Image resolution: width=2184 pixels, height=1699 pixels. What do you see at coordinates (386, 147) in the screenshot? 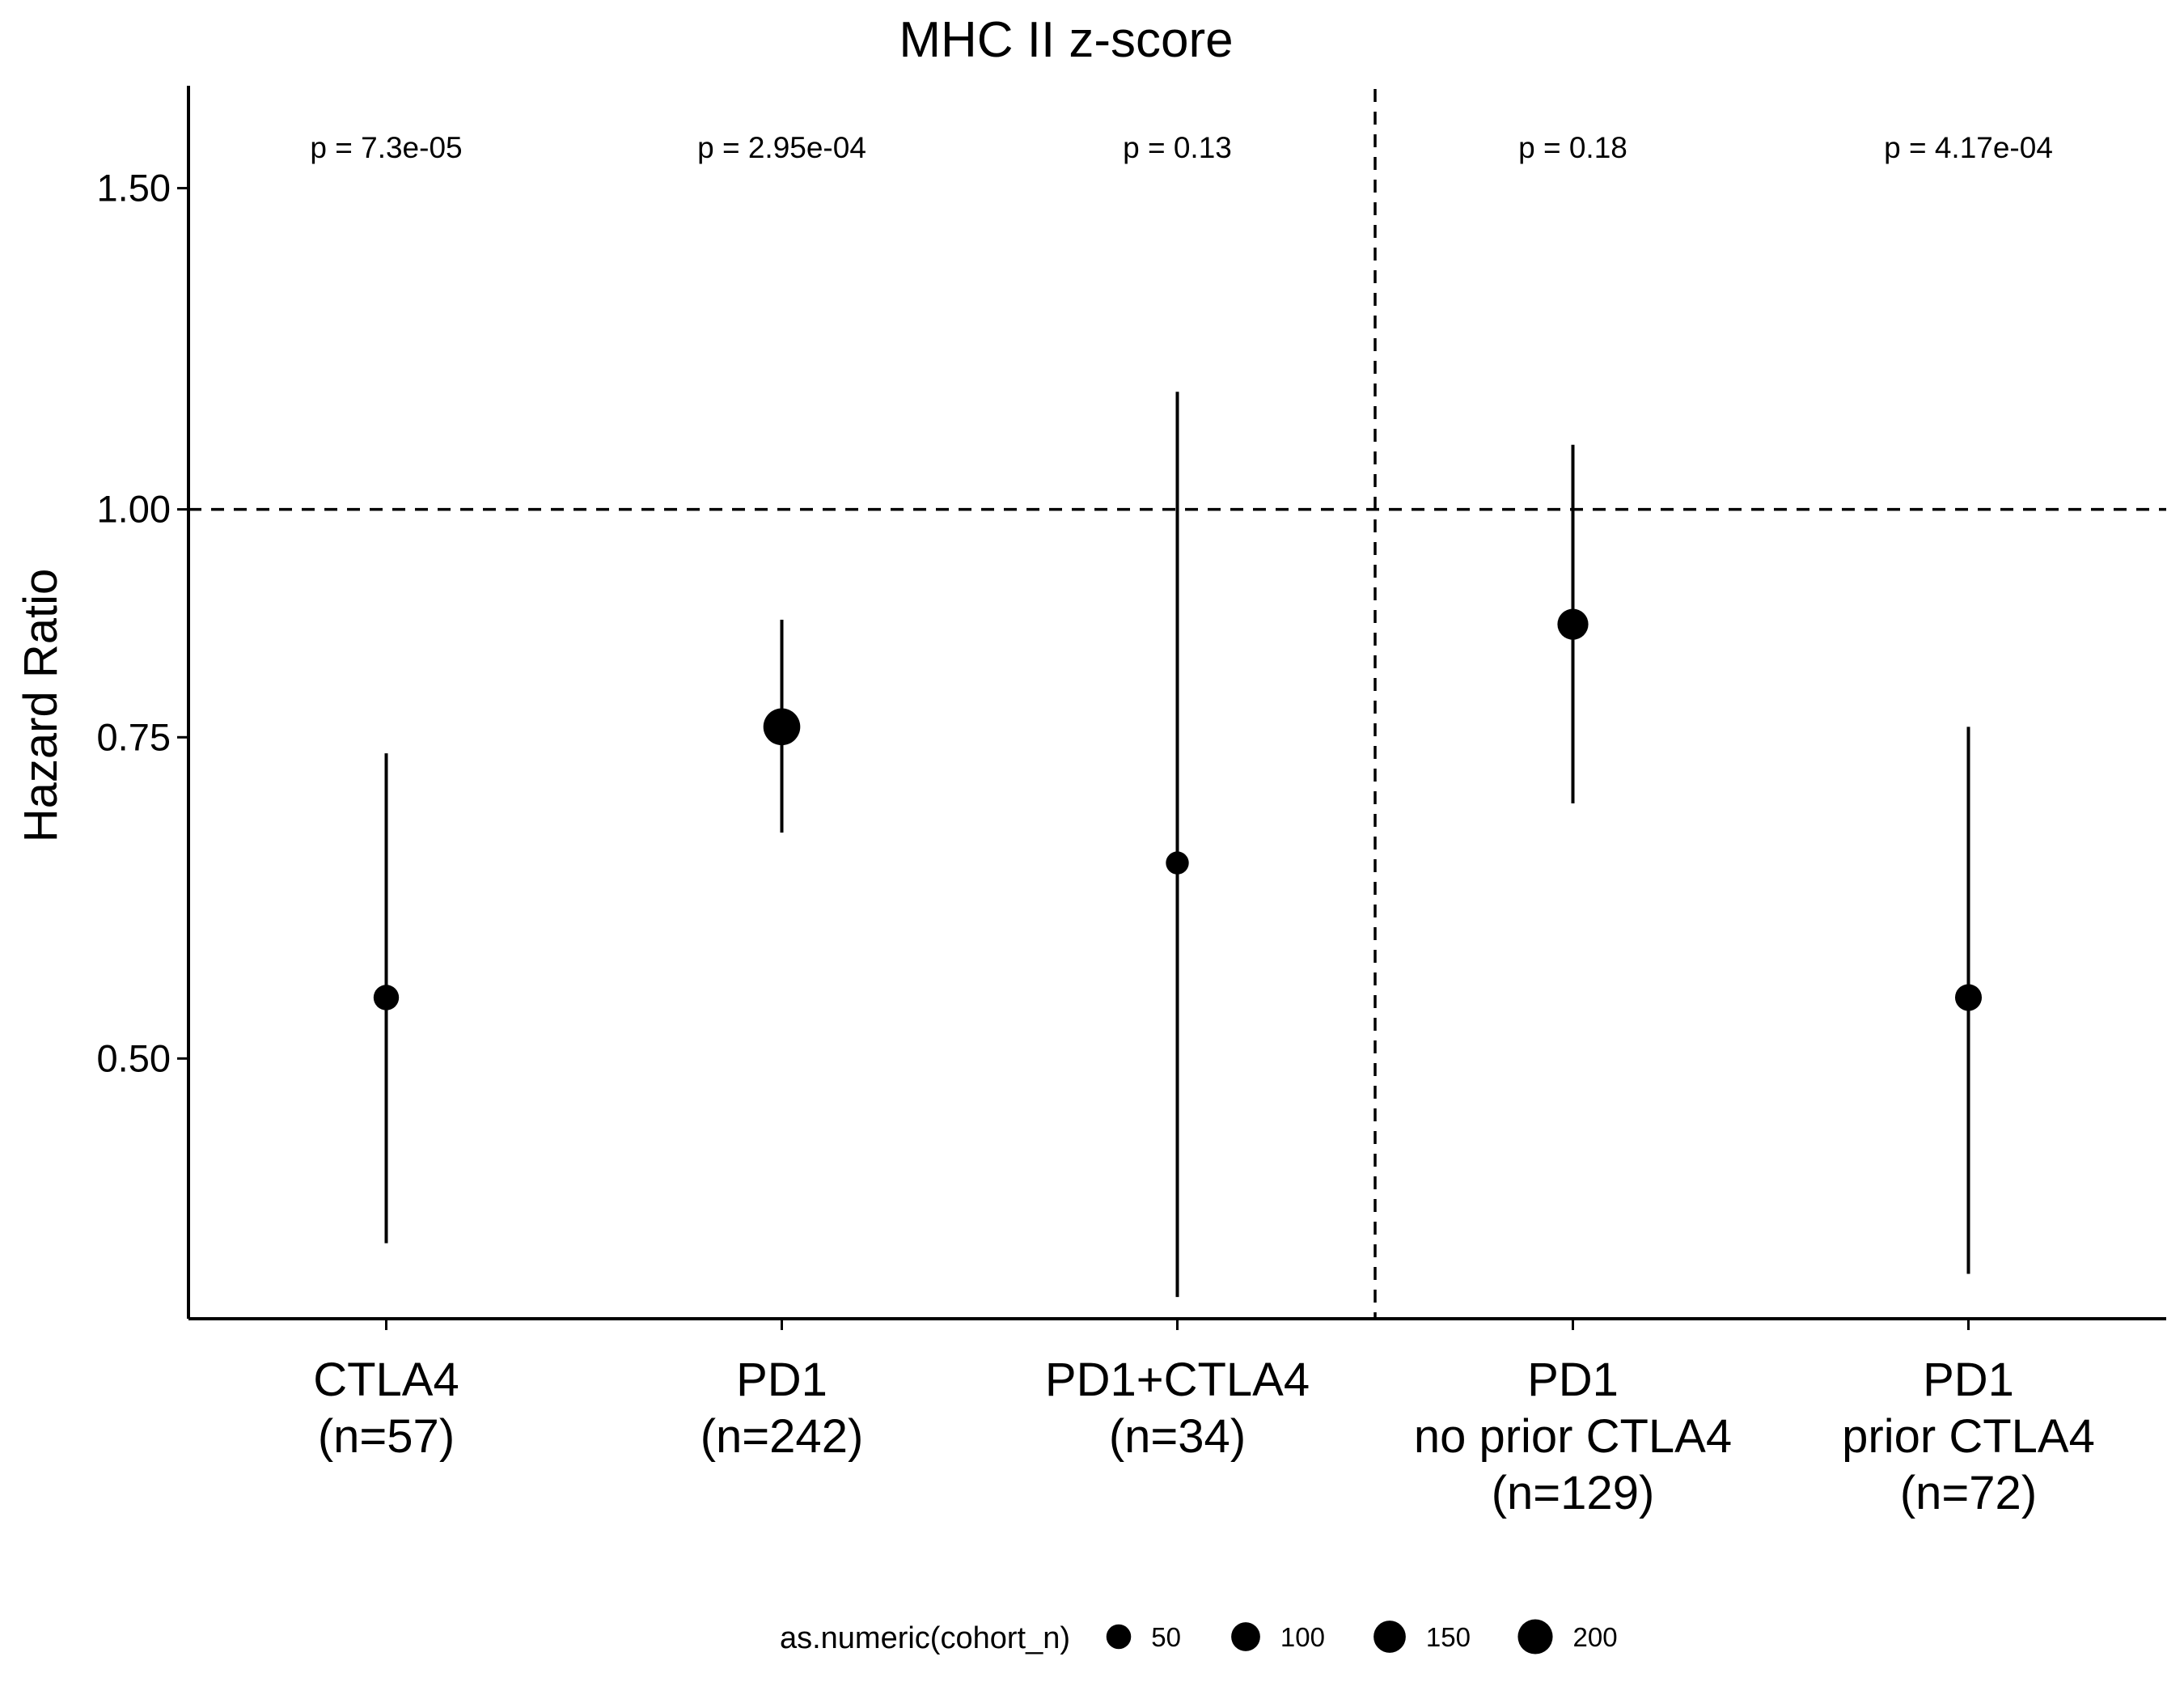
I see `p-value-label: p = 7.3e-05` at bounding box center [386, 147].